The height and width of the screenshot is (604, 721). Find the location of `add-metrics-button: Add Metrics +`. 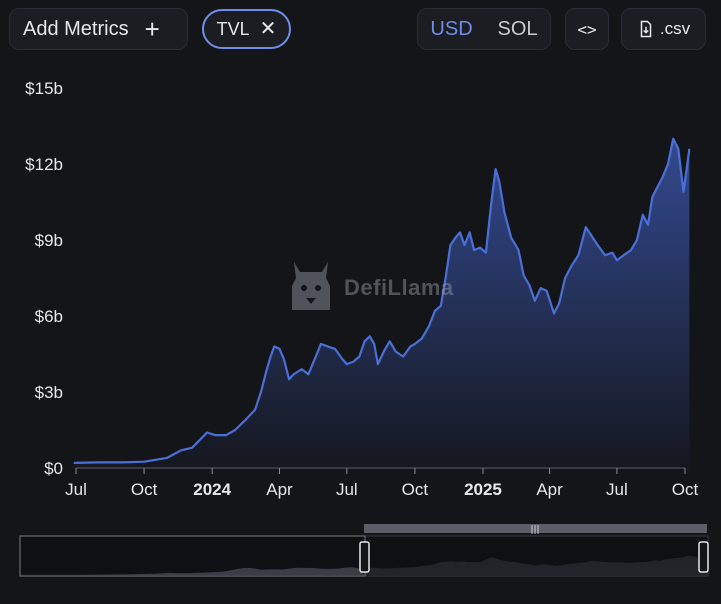

add-metrics-button: Add Metrics + is located at coordinates (98, 29).